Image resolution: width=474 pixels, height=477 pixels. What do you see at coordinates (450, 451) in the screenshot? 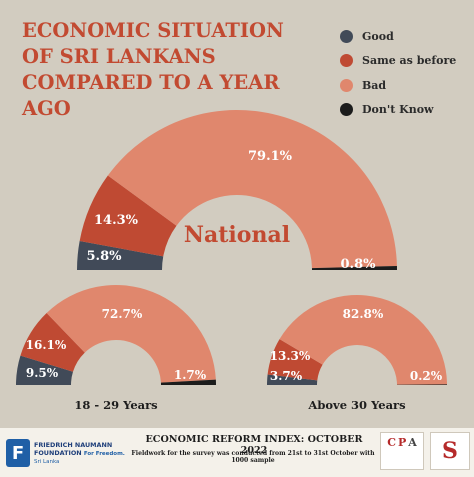
I see `s-logo: S` at bounding box center [450, 451].